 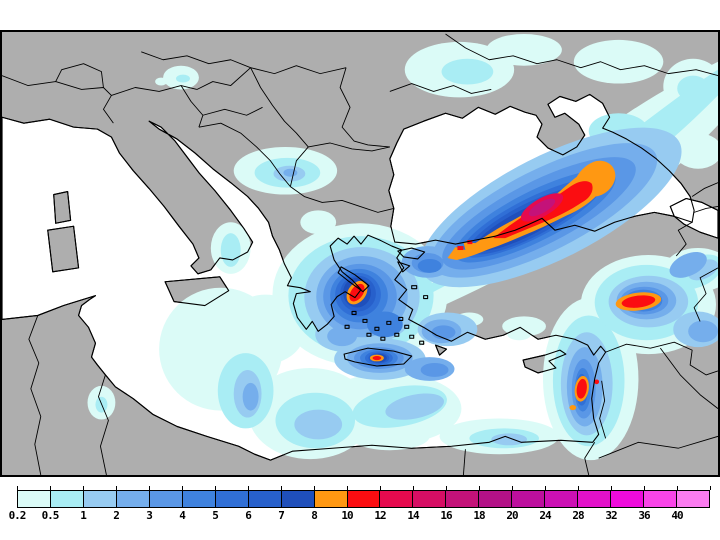 I want to click on colorbar-tick-label: 6, so click(x=248, y=515).